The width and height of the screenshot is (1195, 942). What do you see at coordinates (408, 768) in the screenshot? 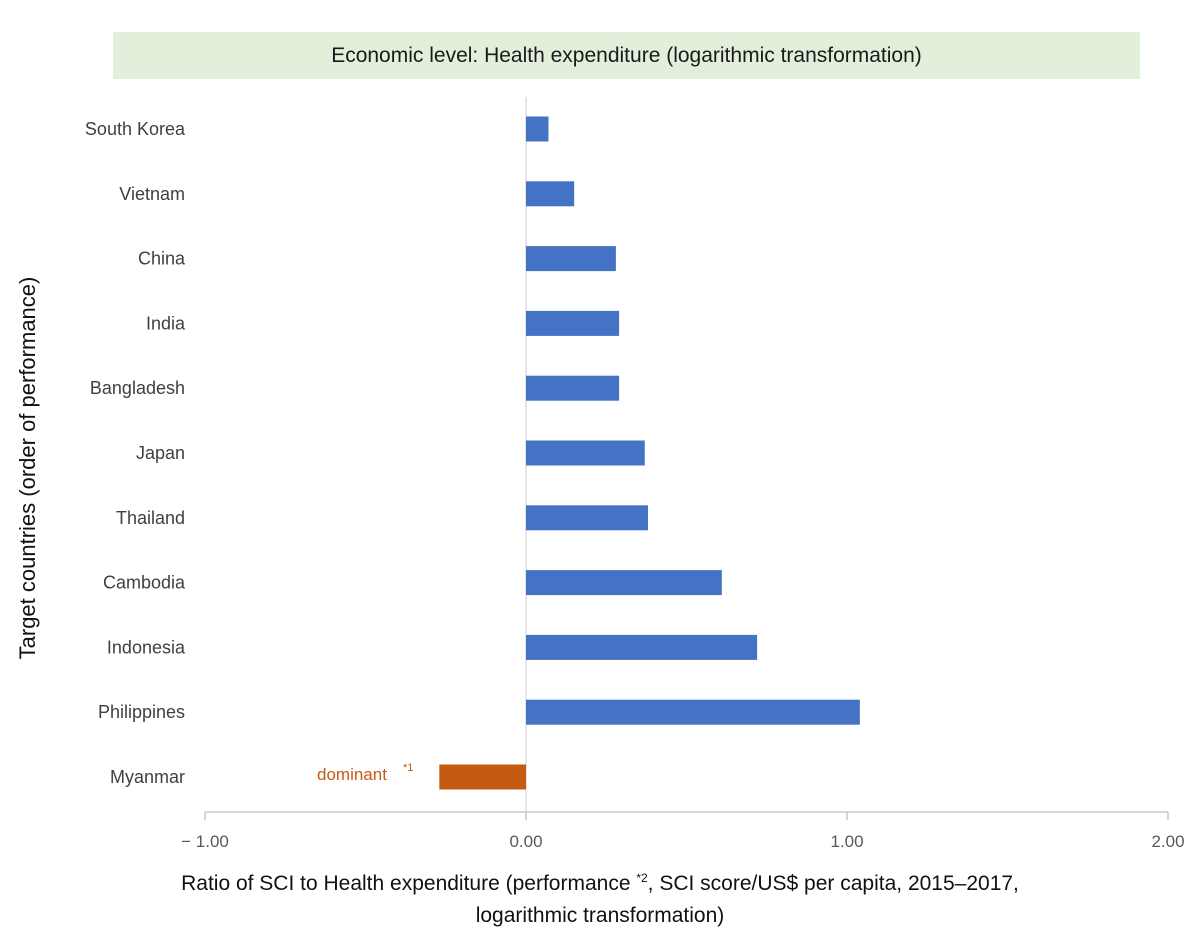
I see `annotation-sup: *1` at bounding box center [408, 768].